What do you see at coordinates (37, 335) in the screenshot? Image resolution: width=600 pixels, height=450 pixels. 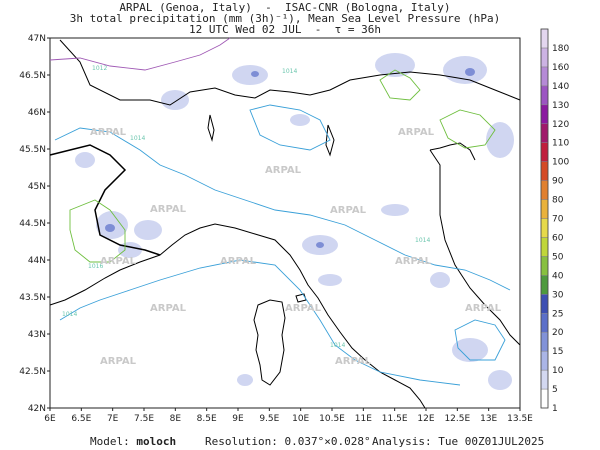 I see `lat-tick-label: 43N` at bounding box center [37, 335].